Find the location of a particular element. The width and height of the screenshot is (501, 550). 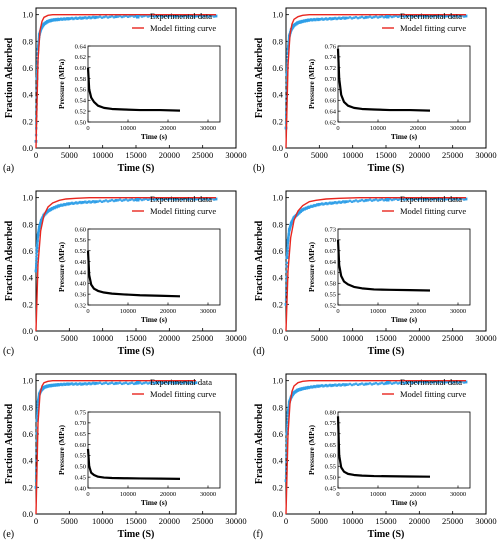

x-tick-label: 20000 is located at coordinates (419, 338).